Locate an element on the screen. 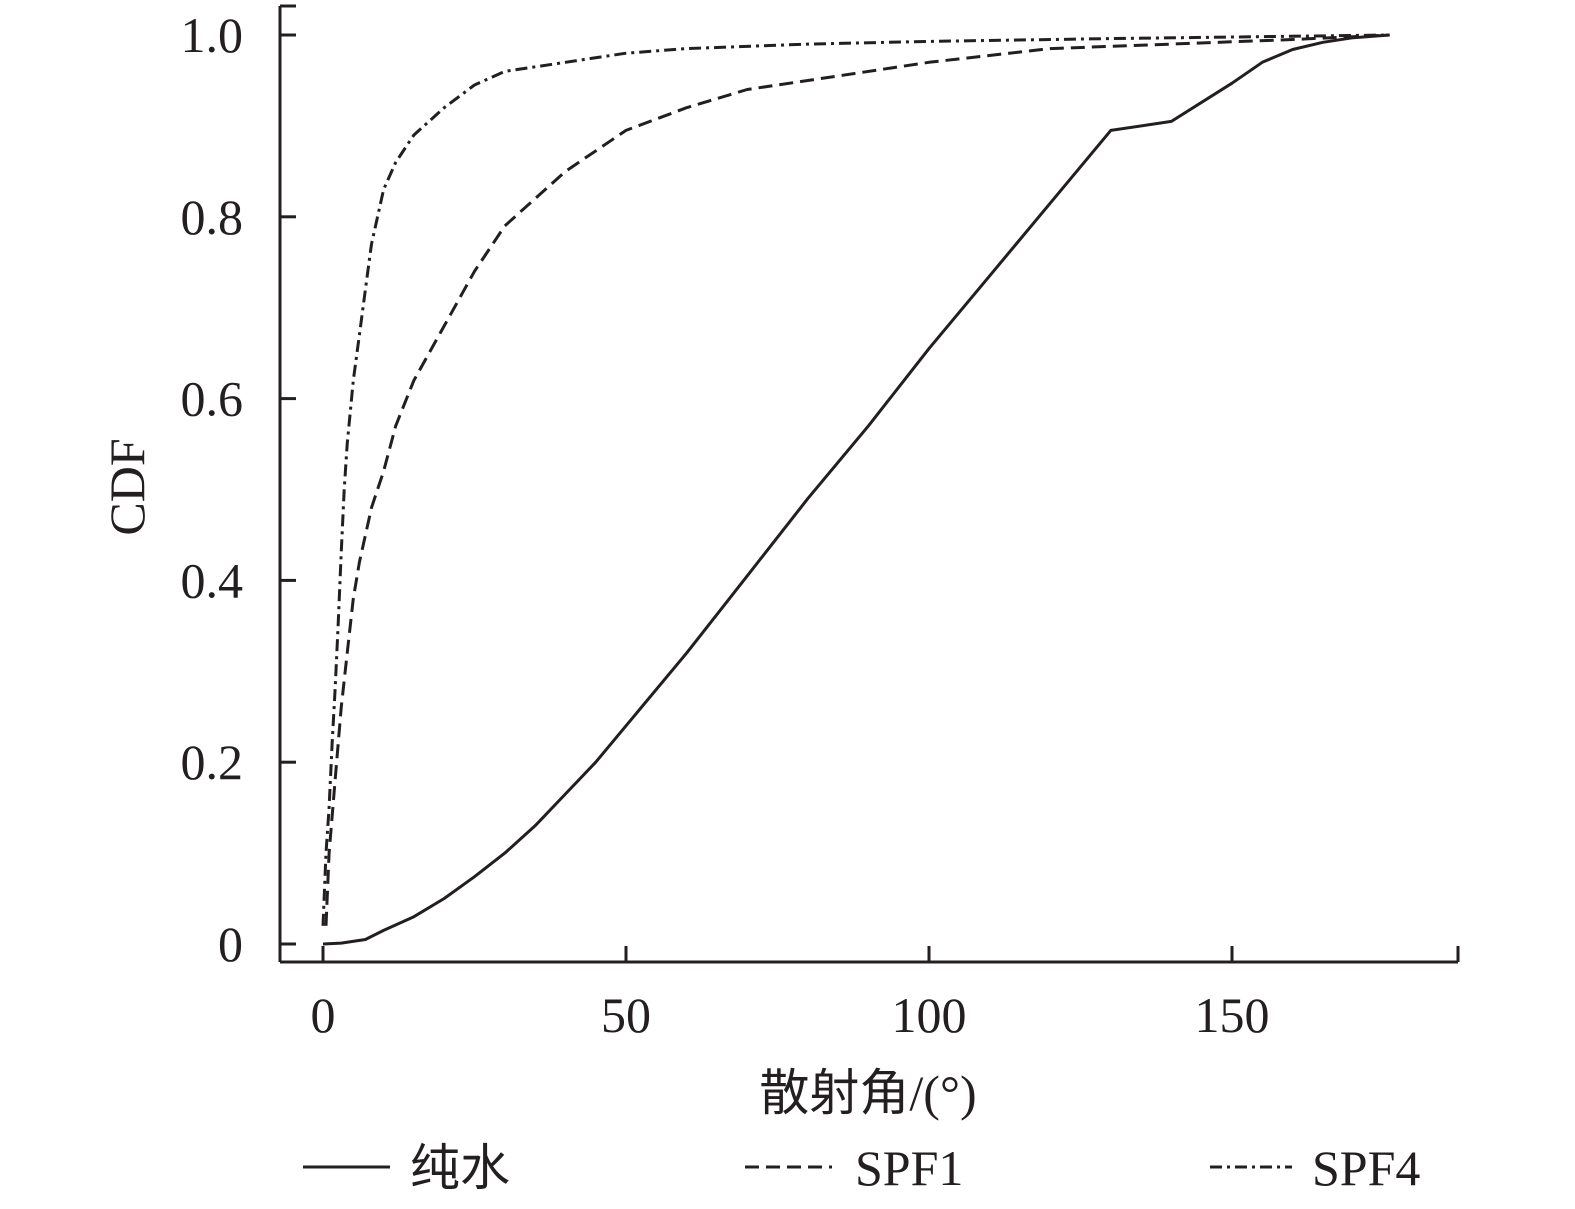  y-tick-label: 0 is located at coordinates (230, 944).